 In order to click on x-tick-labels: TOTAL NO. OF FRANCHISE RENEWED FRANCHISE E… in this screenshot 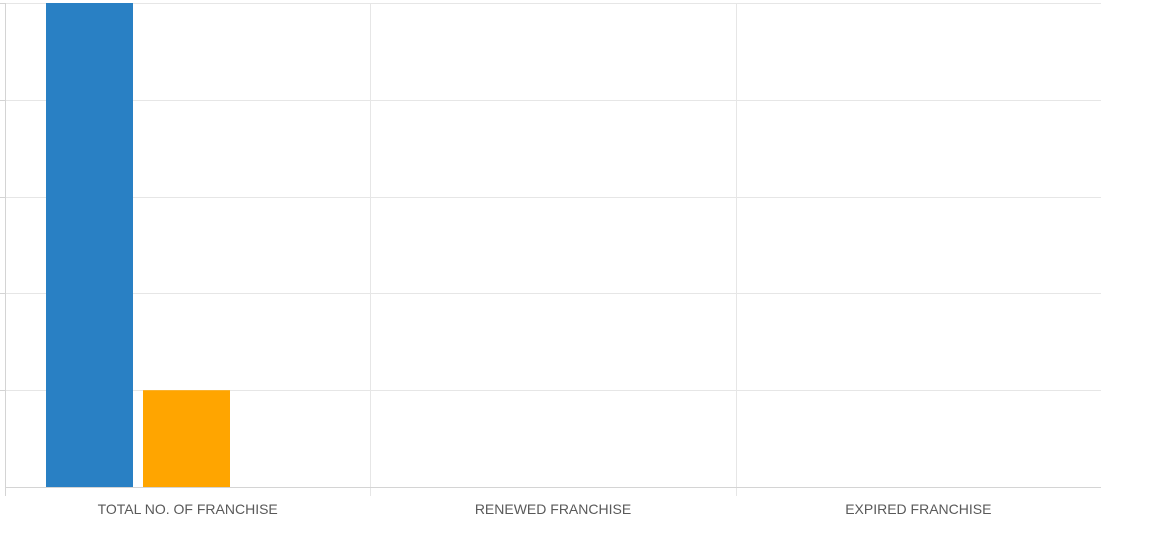, I will do `click(545, 509)`.